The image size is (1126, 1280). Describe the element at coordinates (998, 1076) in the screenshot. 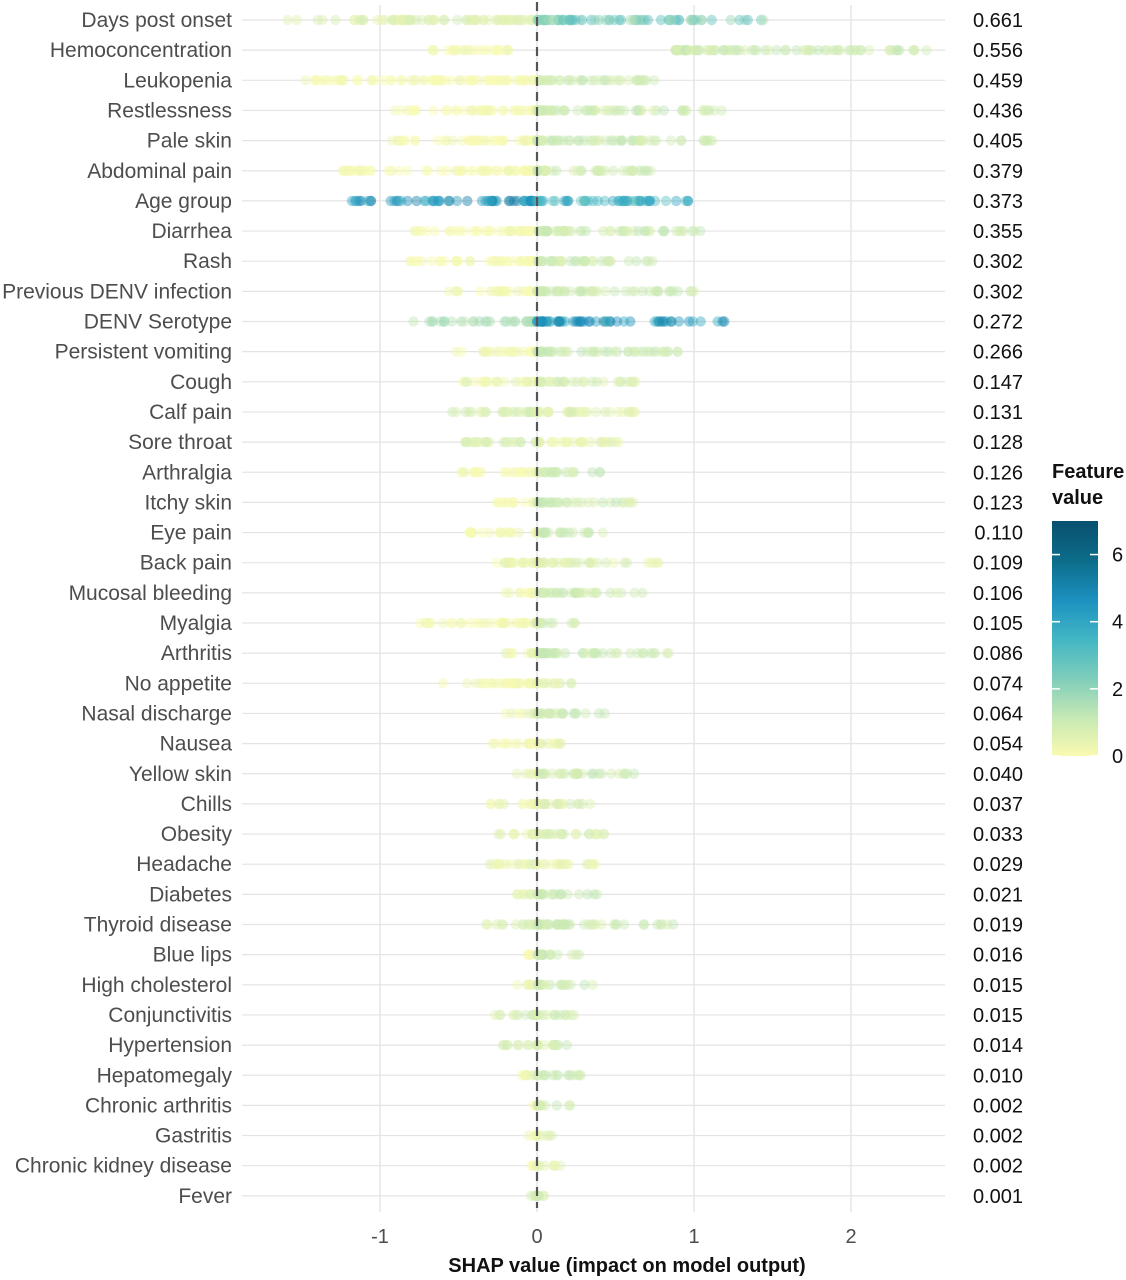

I see `importance-value: 0.010` at that location.